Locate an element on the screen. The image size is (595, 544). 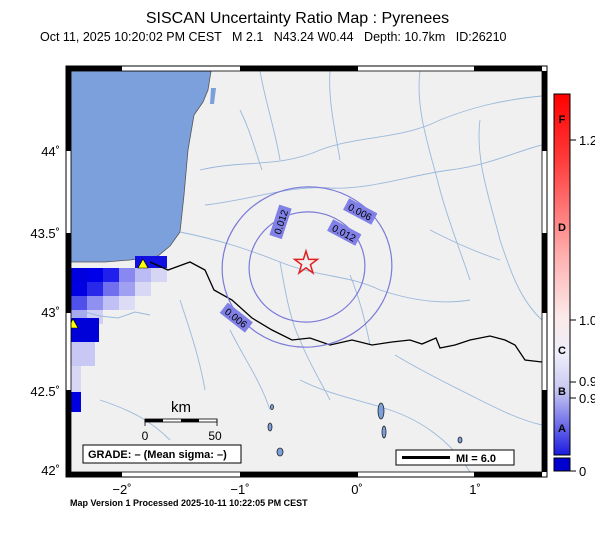
event-location: N43.24 W0.44 is located at coordinates (313, 37).